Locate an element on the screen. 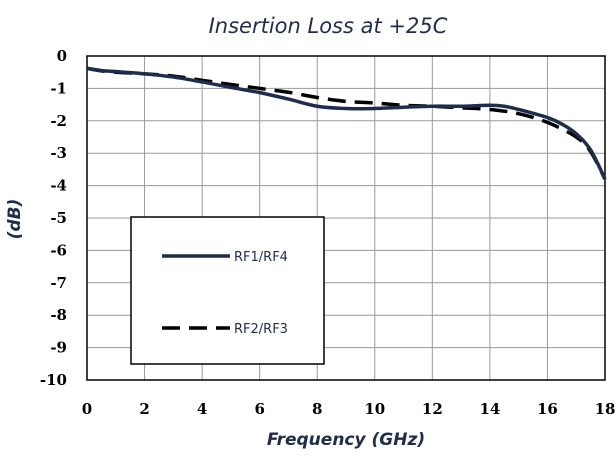 The width and height of the screenshot is (616, 457). legend-label-rf1-rf4: RF1/RF4 is located at coordinates (261, 257).